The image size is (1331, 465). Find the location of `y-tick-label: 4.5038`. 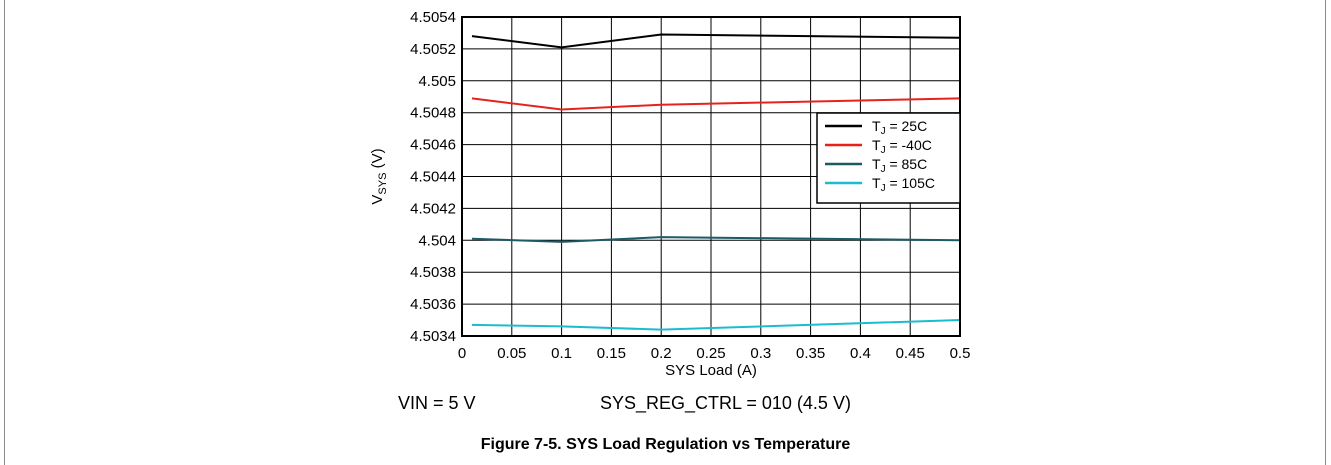

y-tick-label: 4.5038 is located at coordinates (433, 272).